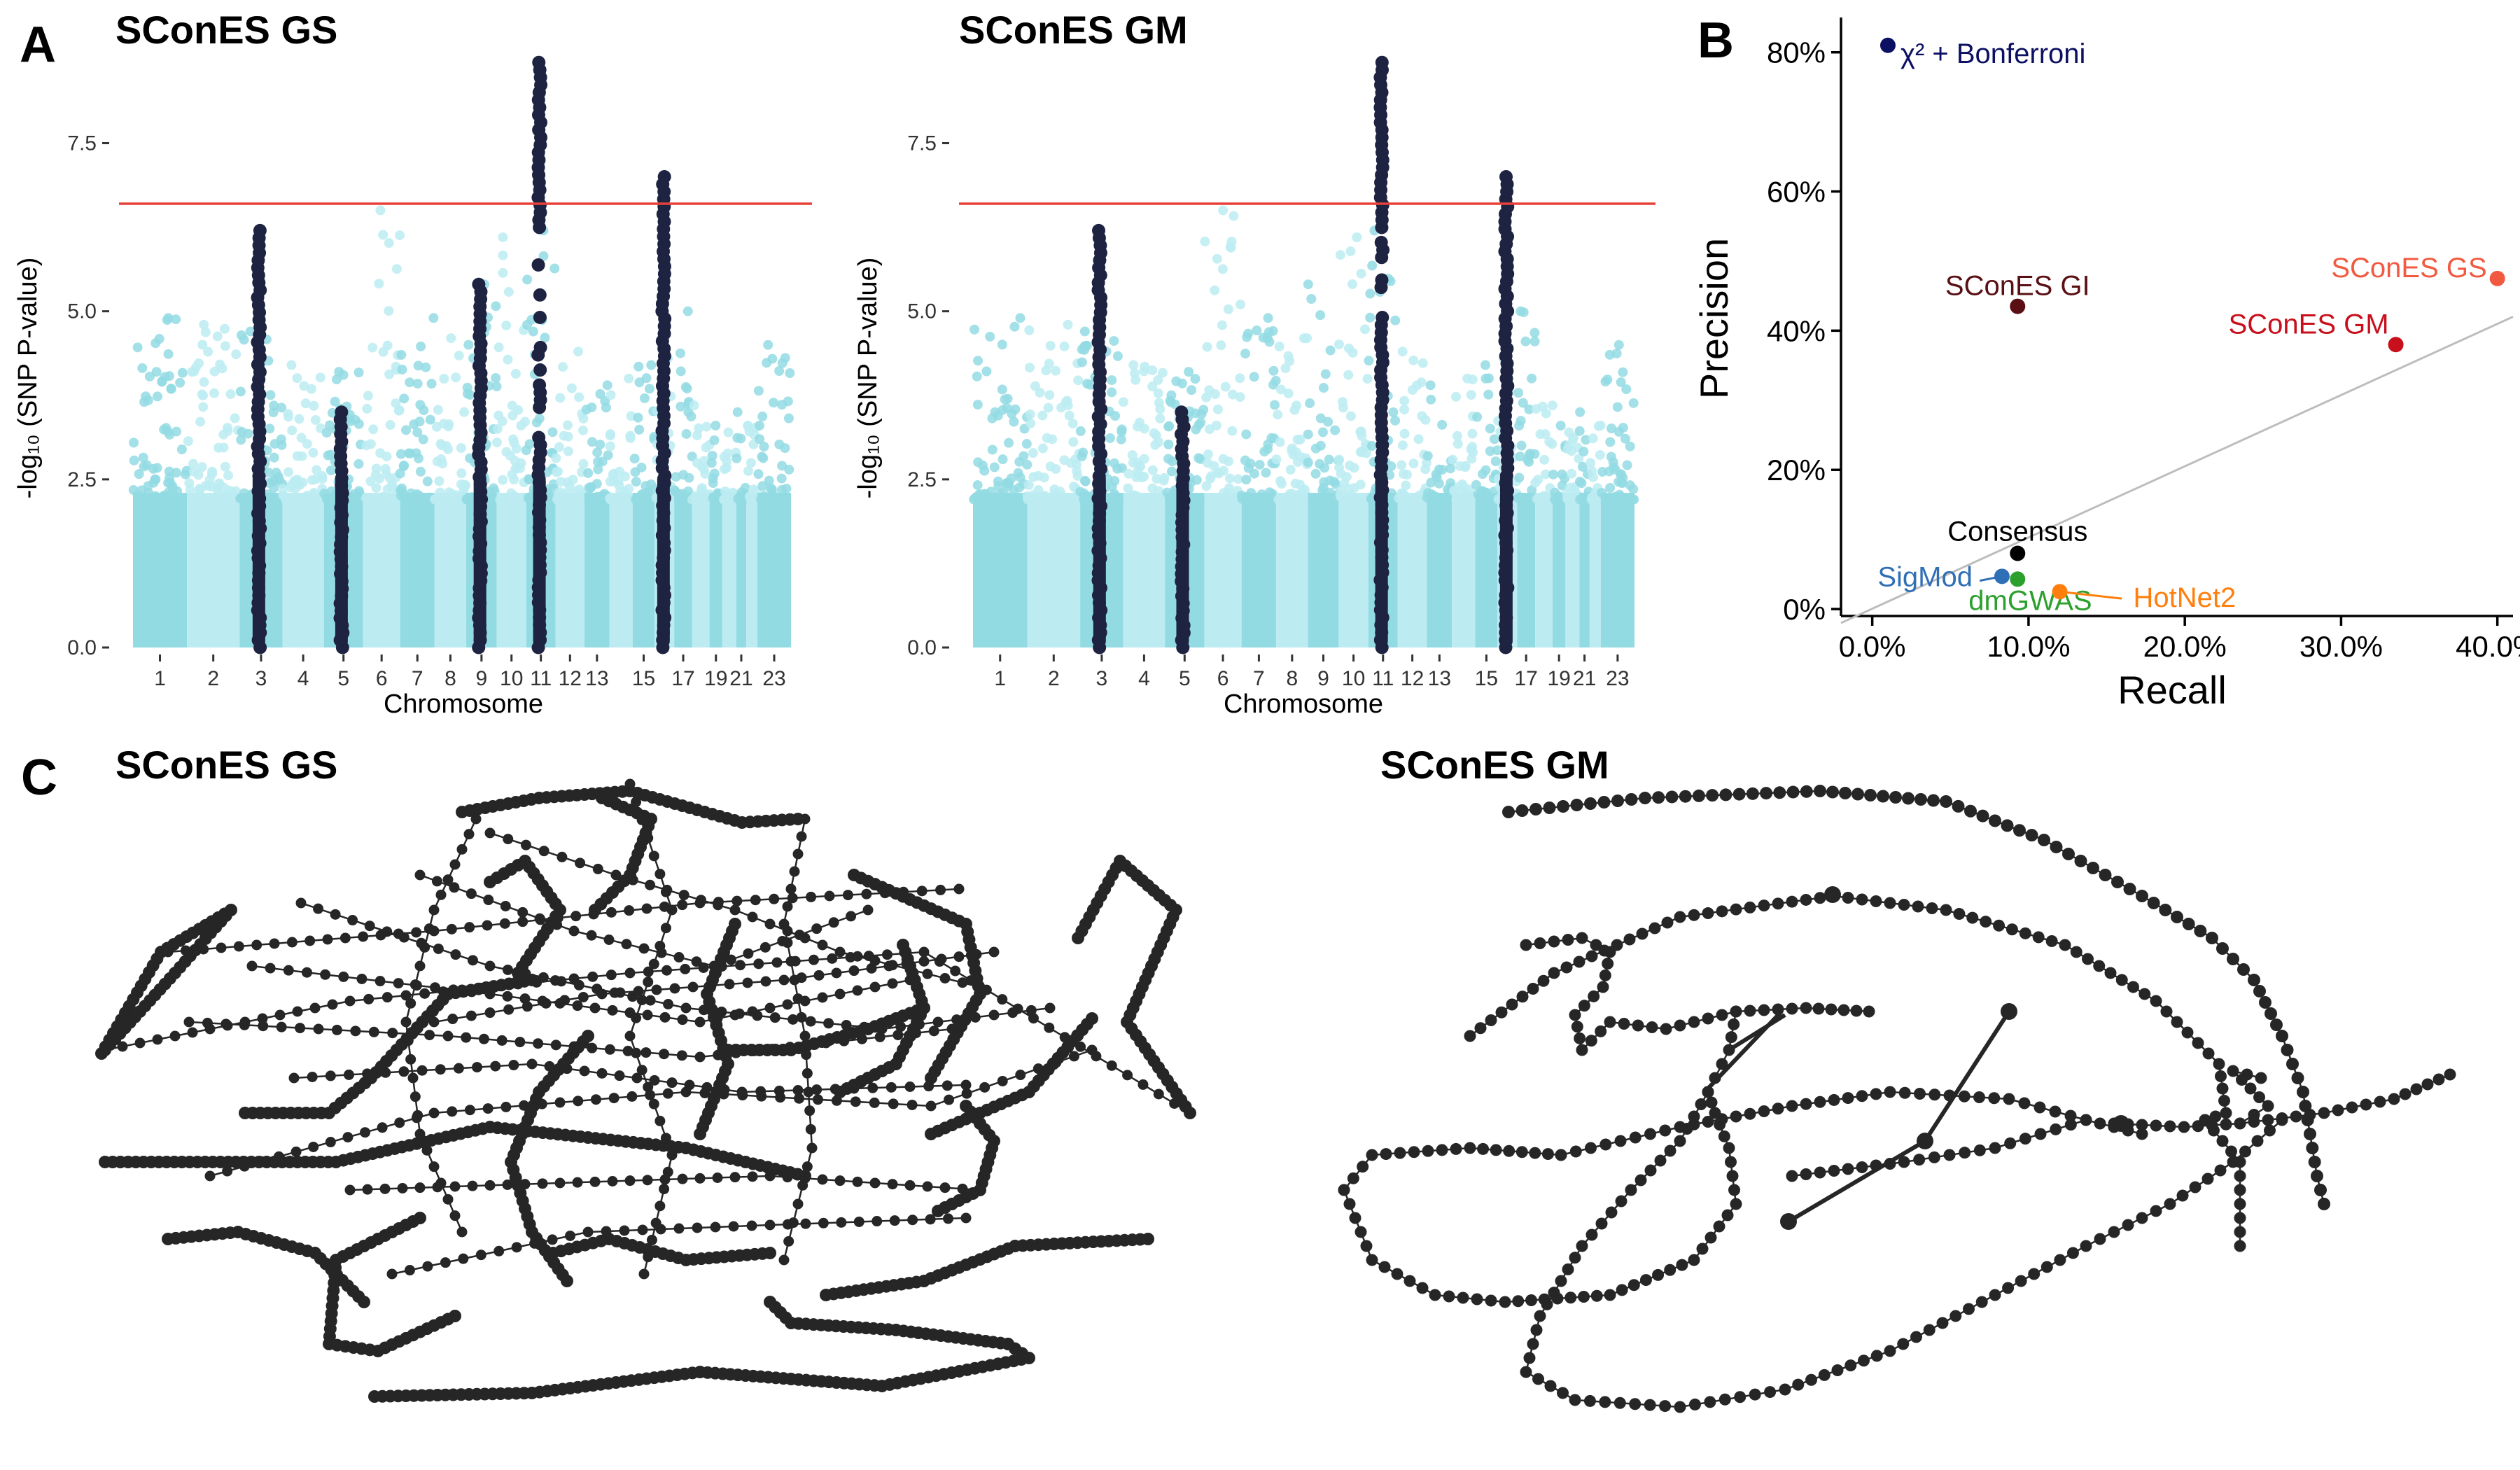  What do you see at coordinates (1223, 570) in the screenshot?
I see `chromosome-6-band` at bounding box center [1223, 570].